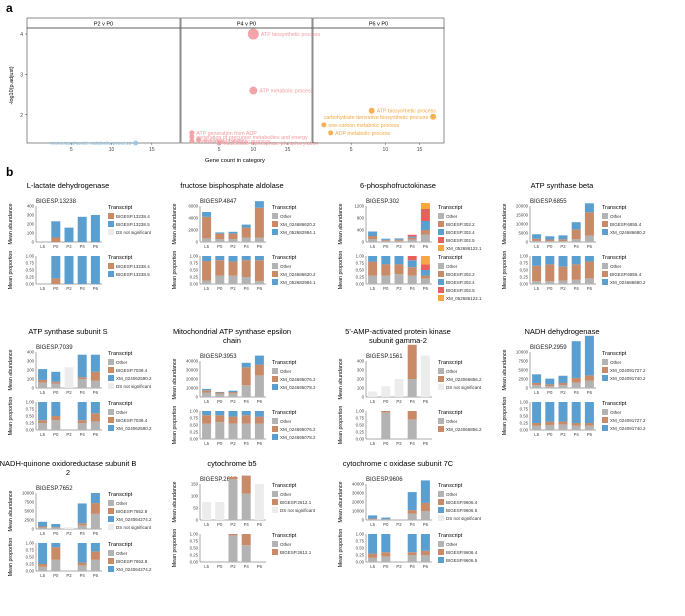 This screenshot has width=685, height=616. What do you see at coordinates (462, 510) in the screenshot?
I see `legend-label: BIGESP.9606.5` at bounding box center [462, 510].